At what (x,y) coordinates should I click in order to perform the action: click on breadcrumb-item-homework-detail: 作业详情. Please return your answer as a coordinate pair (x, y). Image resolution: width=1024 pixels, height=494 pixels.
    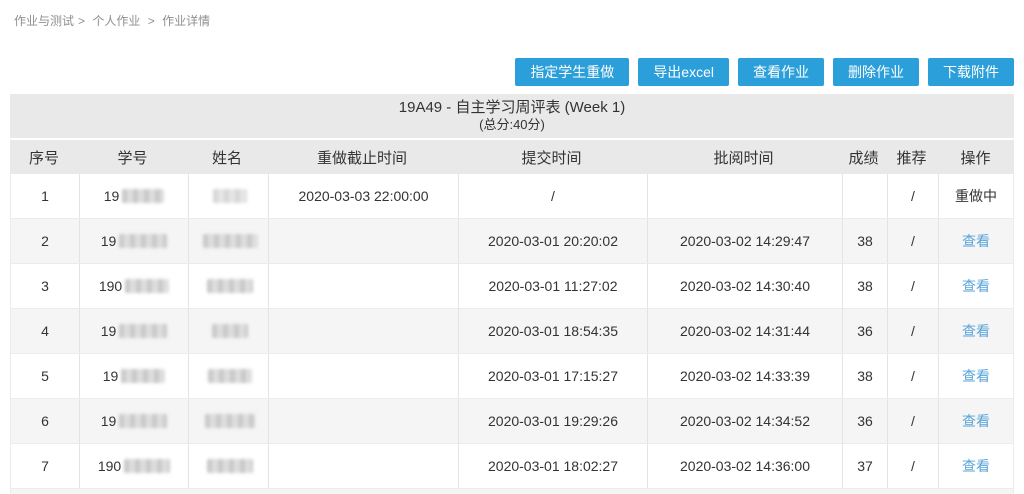
    Looking at the image, I should click on (186, 21).